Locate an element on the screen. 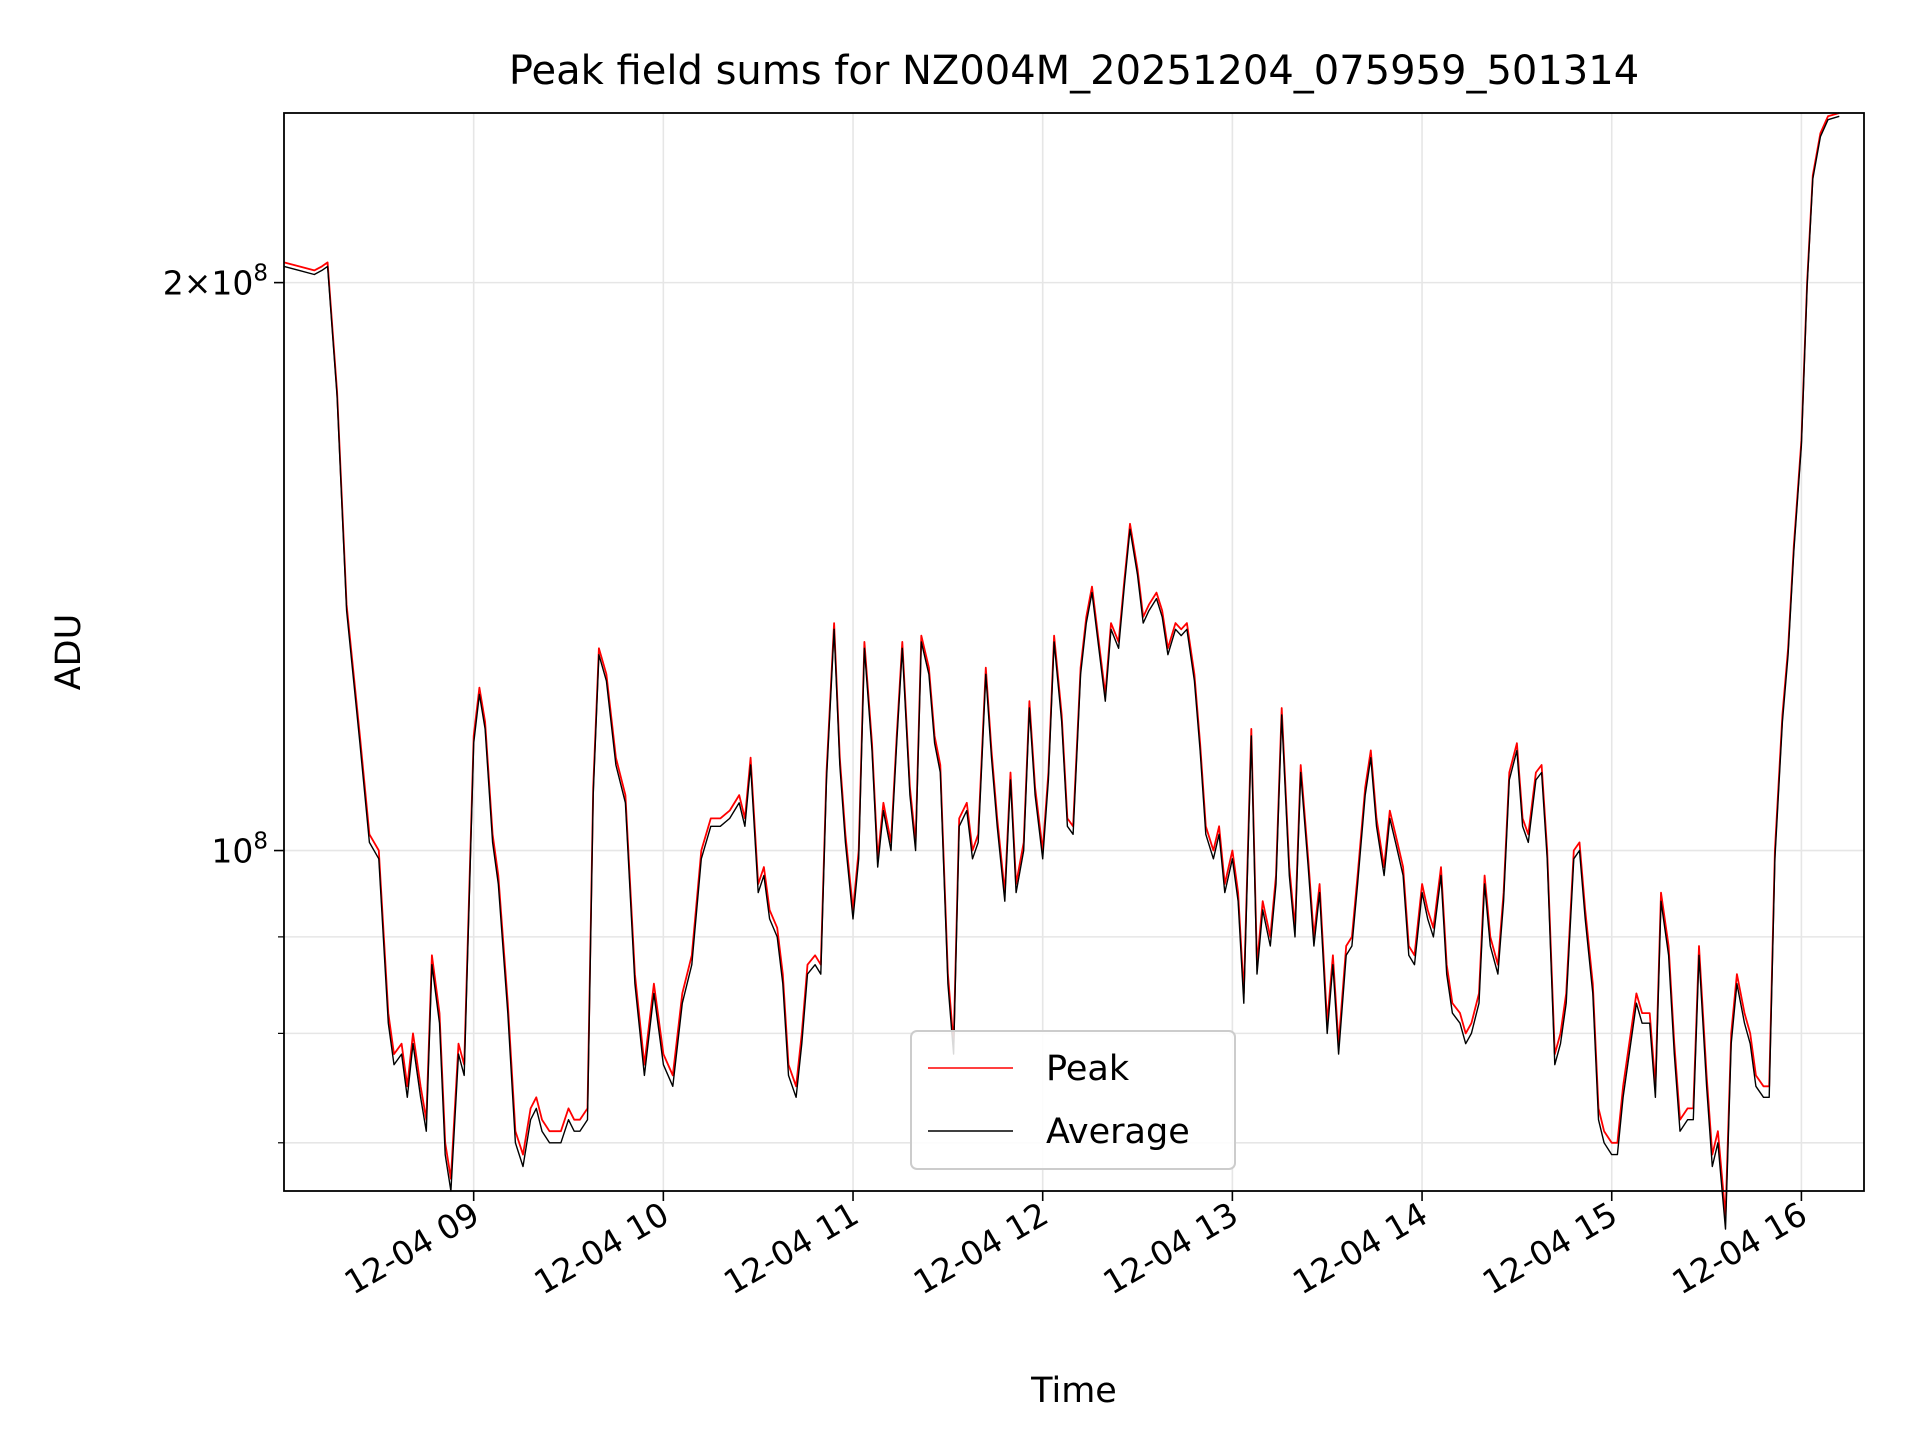 This screenshot has width=1920, height=1444. legend-box is located at coordinates (1073, 1100).